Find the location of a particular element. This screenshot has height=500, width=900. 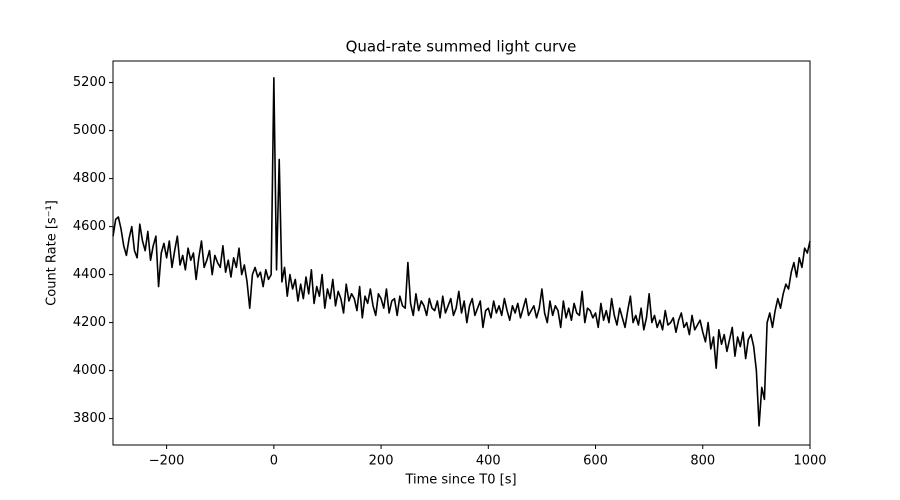

x-tick-label: 800 is located at coordinates (702, 461).